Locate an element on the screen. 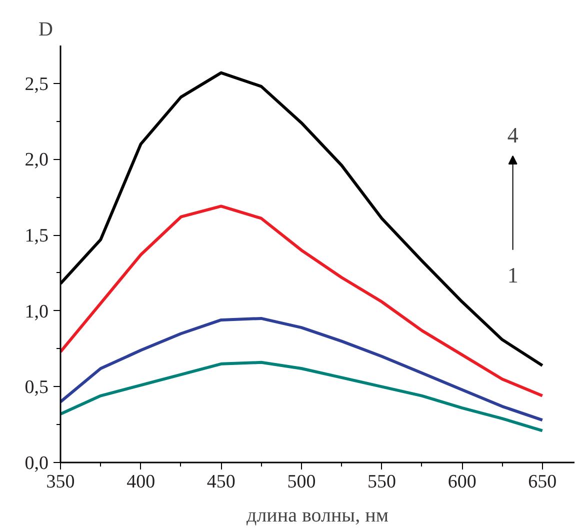  x-tick-label: 650 is located at coordinates (542, 482).